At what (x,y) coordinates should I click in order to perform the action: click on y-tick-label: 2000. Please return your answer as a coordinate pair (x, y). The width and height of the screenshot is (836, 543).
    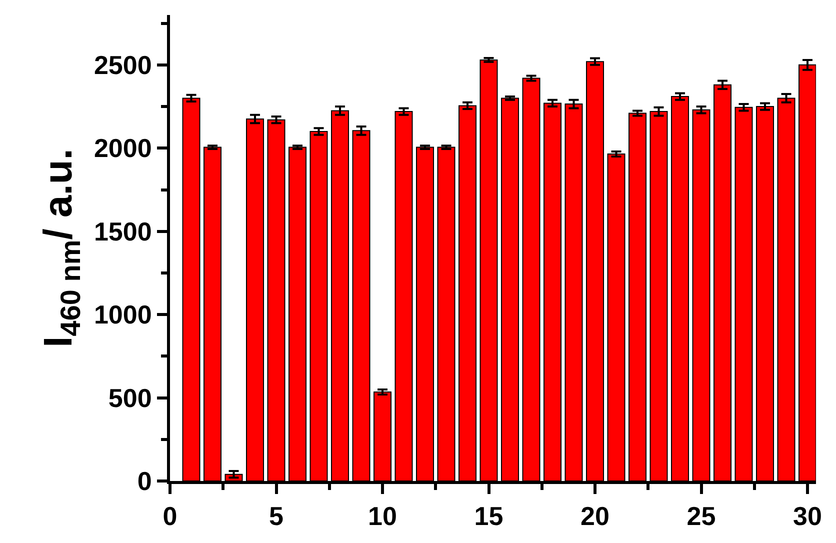
    Looking at the image, I should click on (123, 148).